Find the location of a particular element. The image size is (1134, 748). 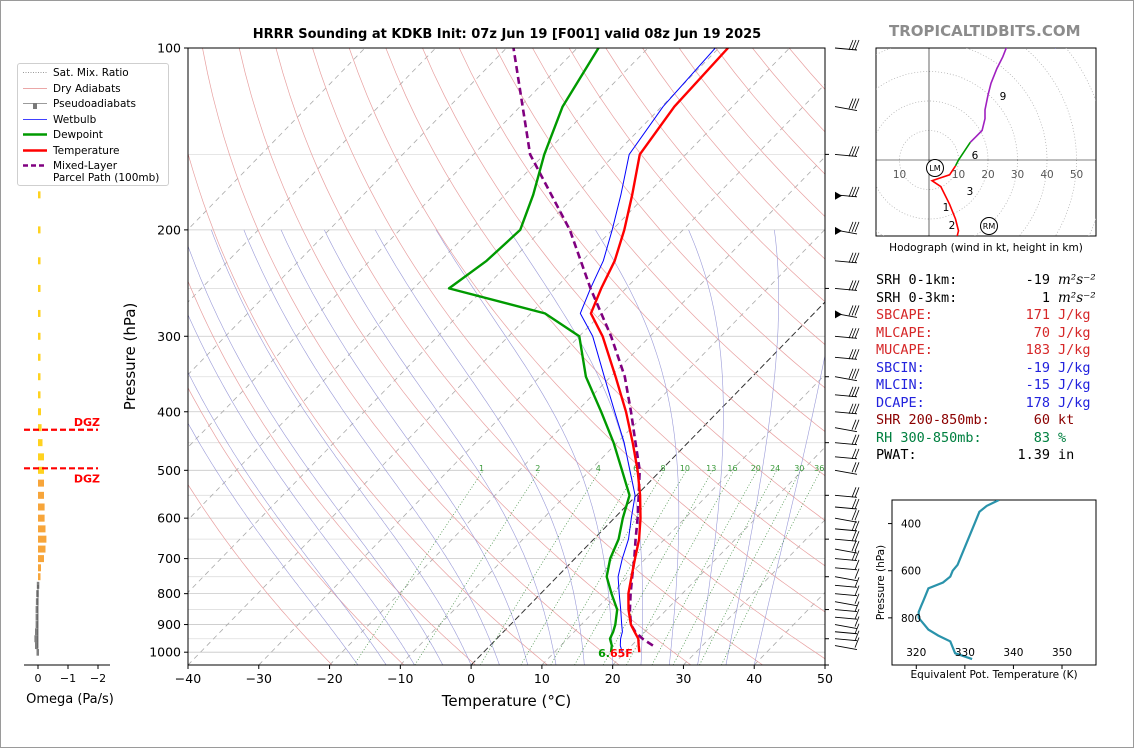

theta-e-y-tick-label: 600 is located at coordinates (911, 572).